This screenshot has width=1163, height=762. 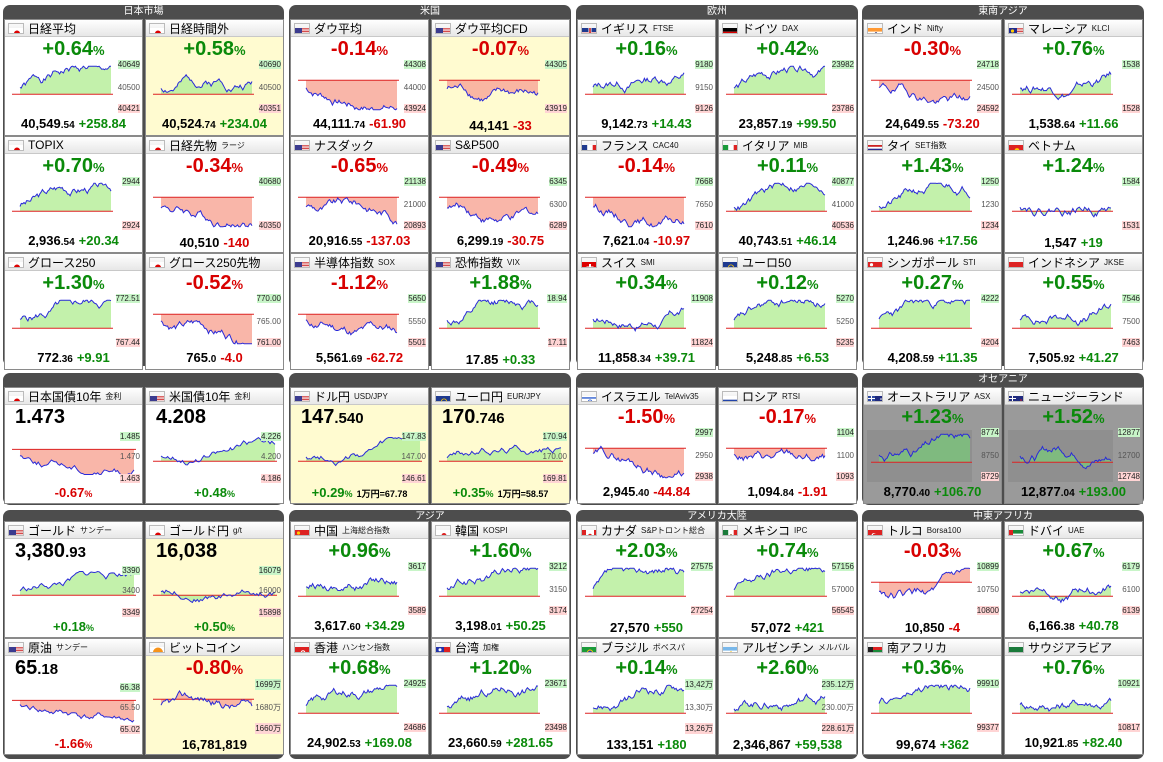 What do you see at coordinates (1073, 579) in the screenshot?
I see `market-card: ドバイ UAE 6179 6139 6100 +0.67% 6,166.38 +40.78` at bounding box center [1073, 579].